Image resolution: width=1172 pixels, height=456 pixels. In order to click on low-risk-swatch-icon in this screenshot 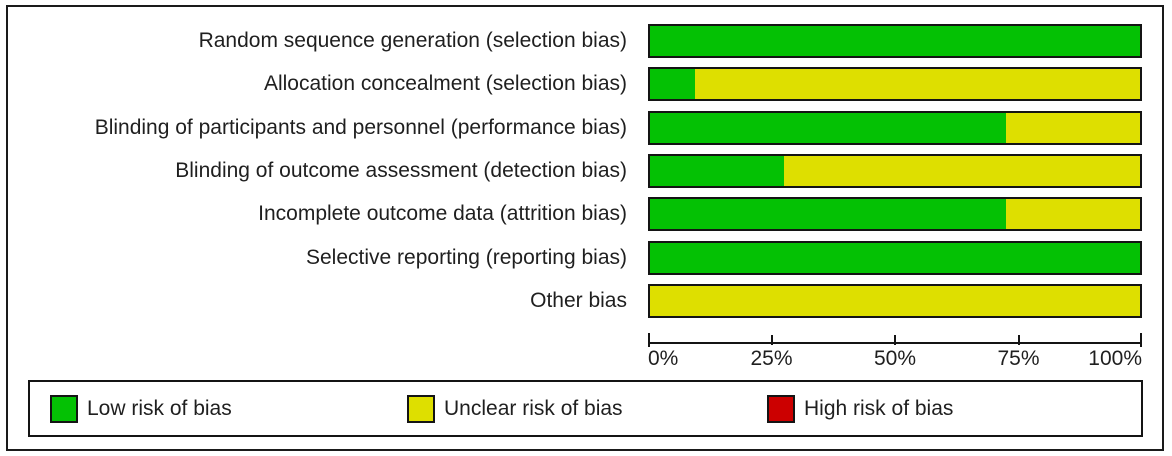, I will do `click(64, 408)`.